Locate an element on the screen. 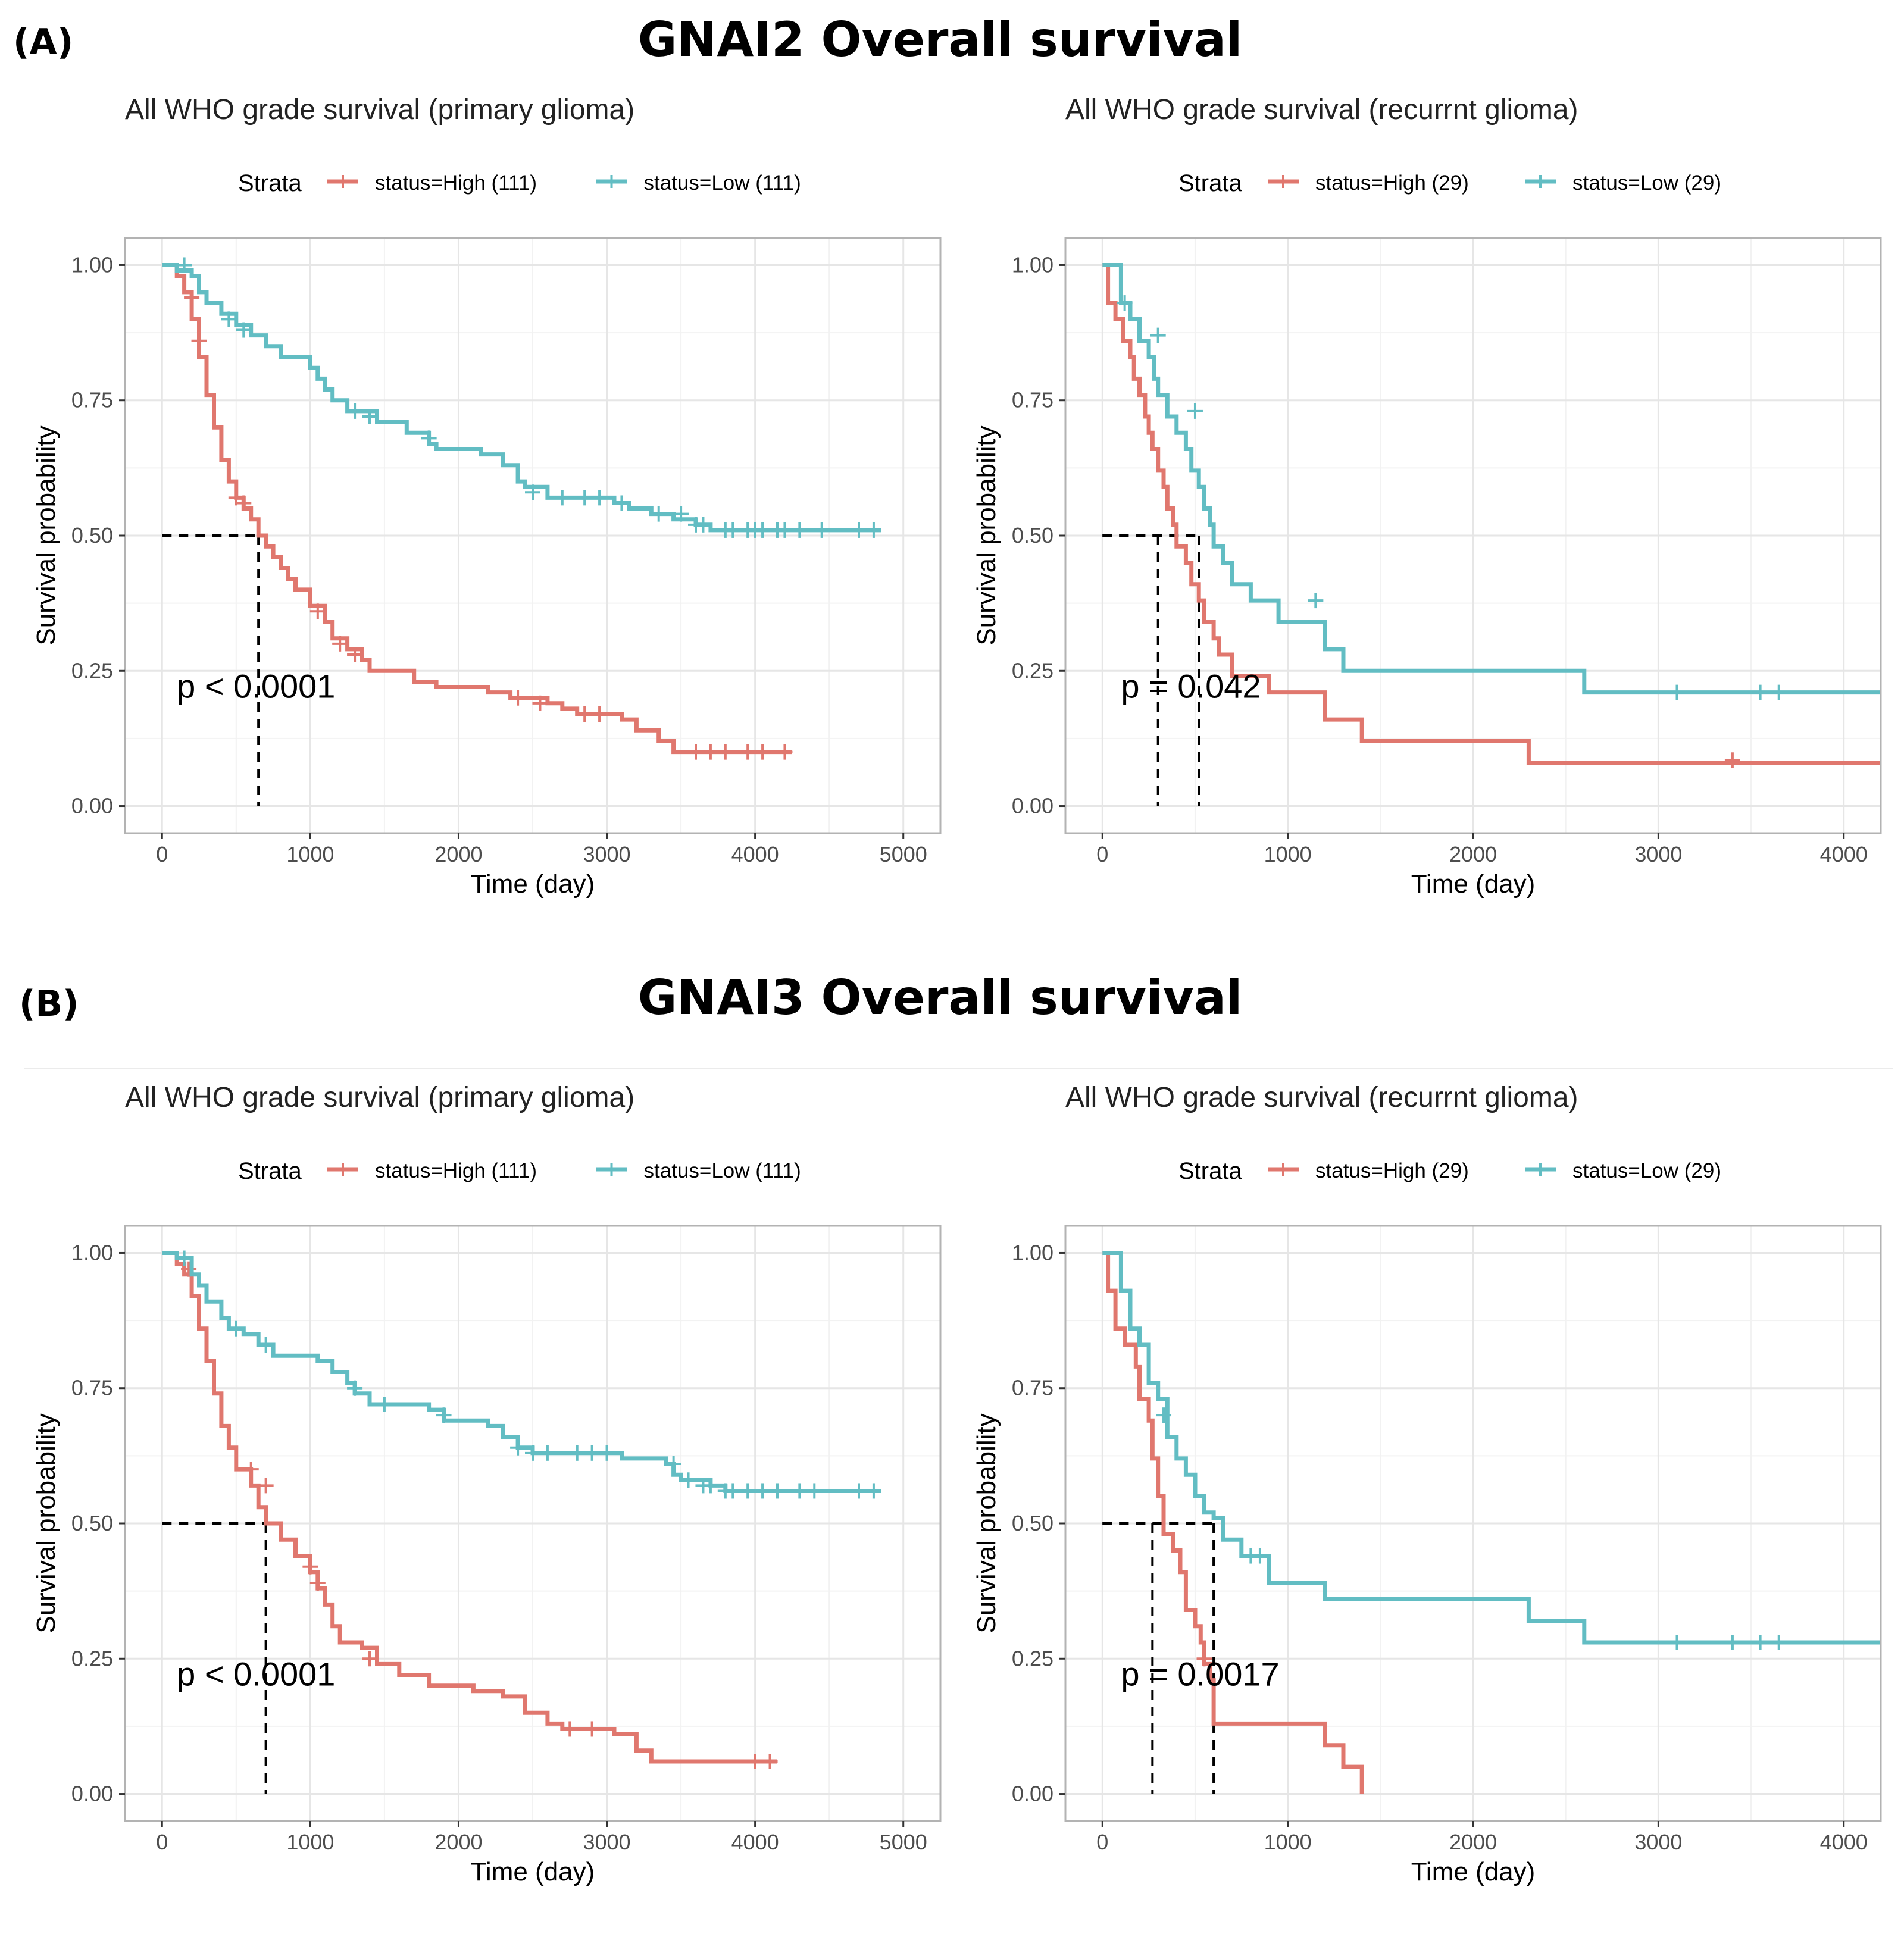 Image resolution: width=1904 pixels, height=1934 pixels. panel-label-b: (B) is located at coordinates (49, 1004).